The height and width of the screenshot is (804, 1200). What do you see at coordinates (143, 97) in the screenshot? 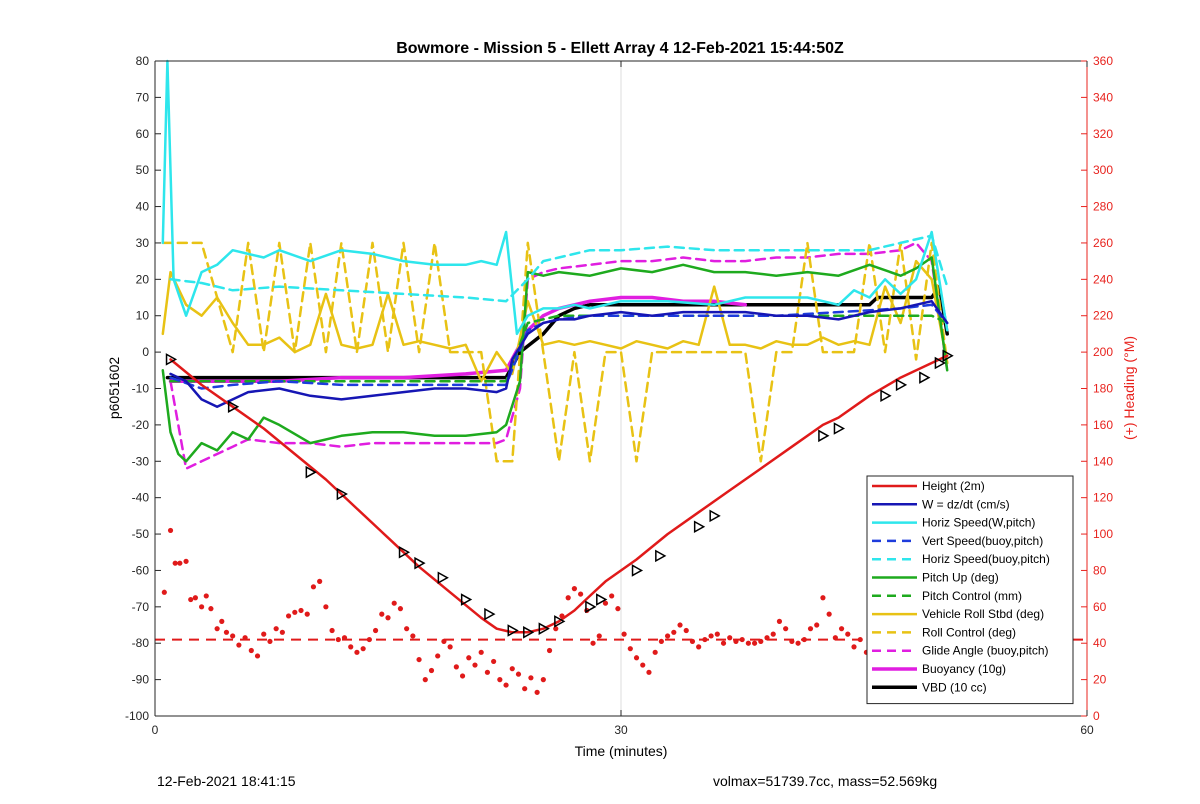
I see `y-tick-label: 70` at bounding box center [143, 97].